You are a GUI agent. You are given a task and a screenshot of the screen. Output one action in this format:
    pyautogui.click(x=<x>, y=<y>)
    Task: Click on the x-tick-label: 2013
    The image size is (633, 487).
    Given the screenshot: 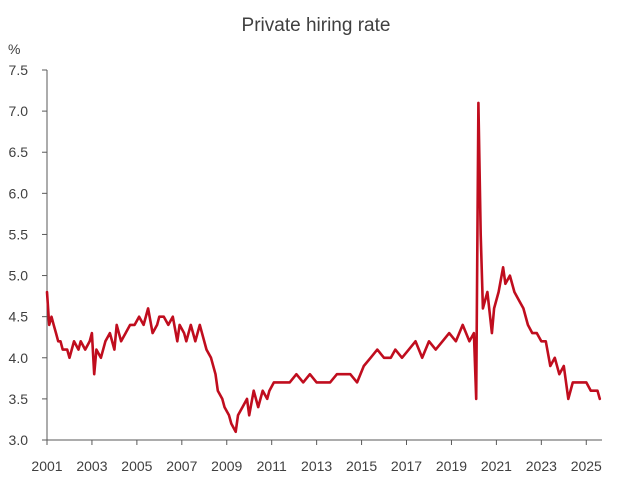 What is the action you would take?
    pyautogui.click(x=316, y=466)
    